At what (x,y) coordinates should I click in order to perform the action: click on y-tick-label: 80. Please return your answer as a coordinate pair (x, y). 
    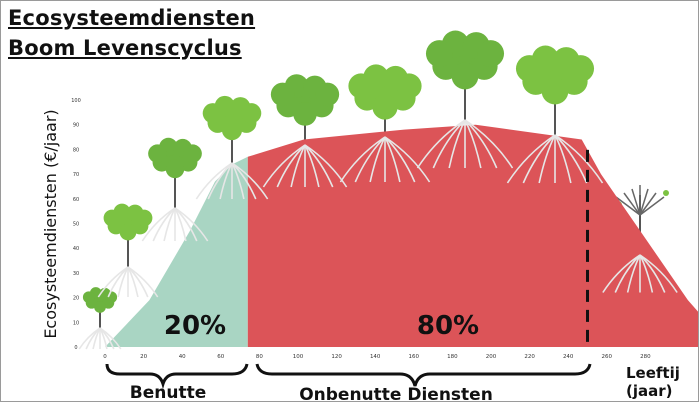
    Looking at the image, I should click on (76, 150).